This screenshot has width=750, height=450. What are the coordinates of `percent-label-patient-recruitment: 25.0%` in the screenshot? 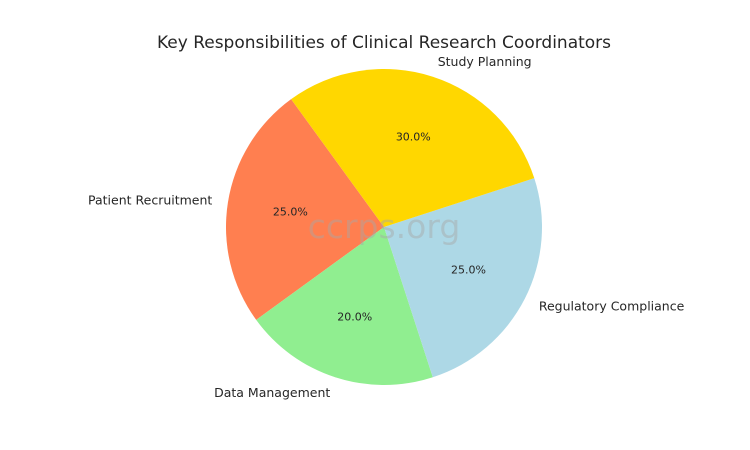 It's located at (290, 212).